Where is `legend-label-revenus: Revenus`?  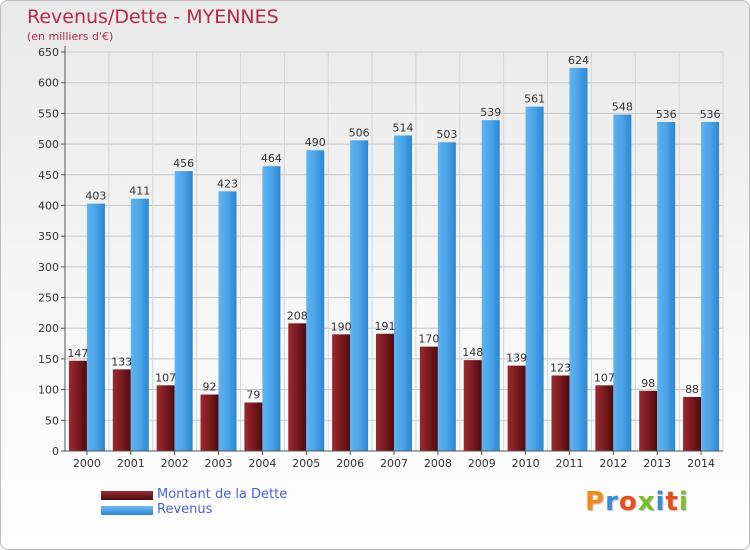 legend-label-revenus: Revenus is located at coordinates (185, 509).